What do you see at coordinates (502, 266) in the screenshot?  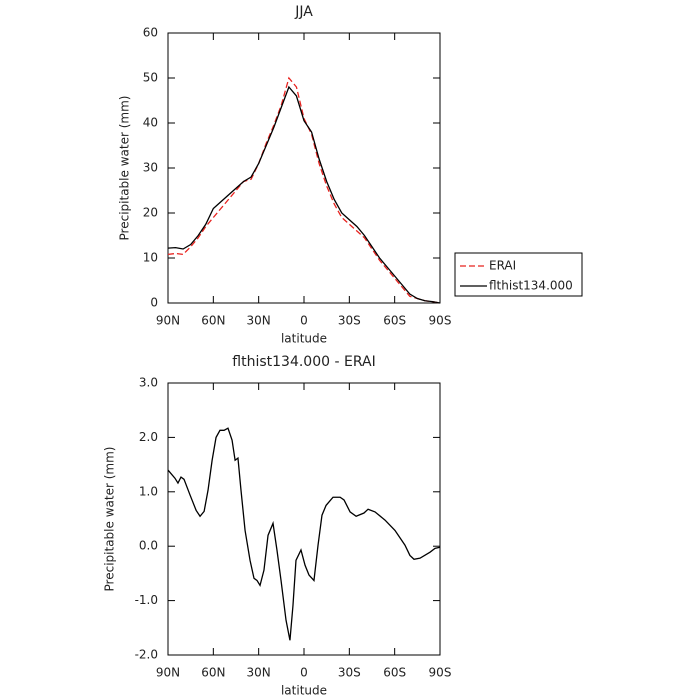 I see `legend-label: ERAI` at bounding box center [502, 266].